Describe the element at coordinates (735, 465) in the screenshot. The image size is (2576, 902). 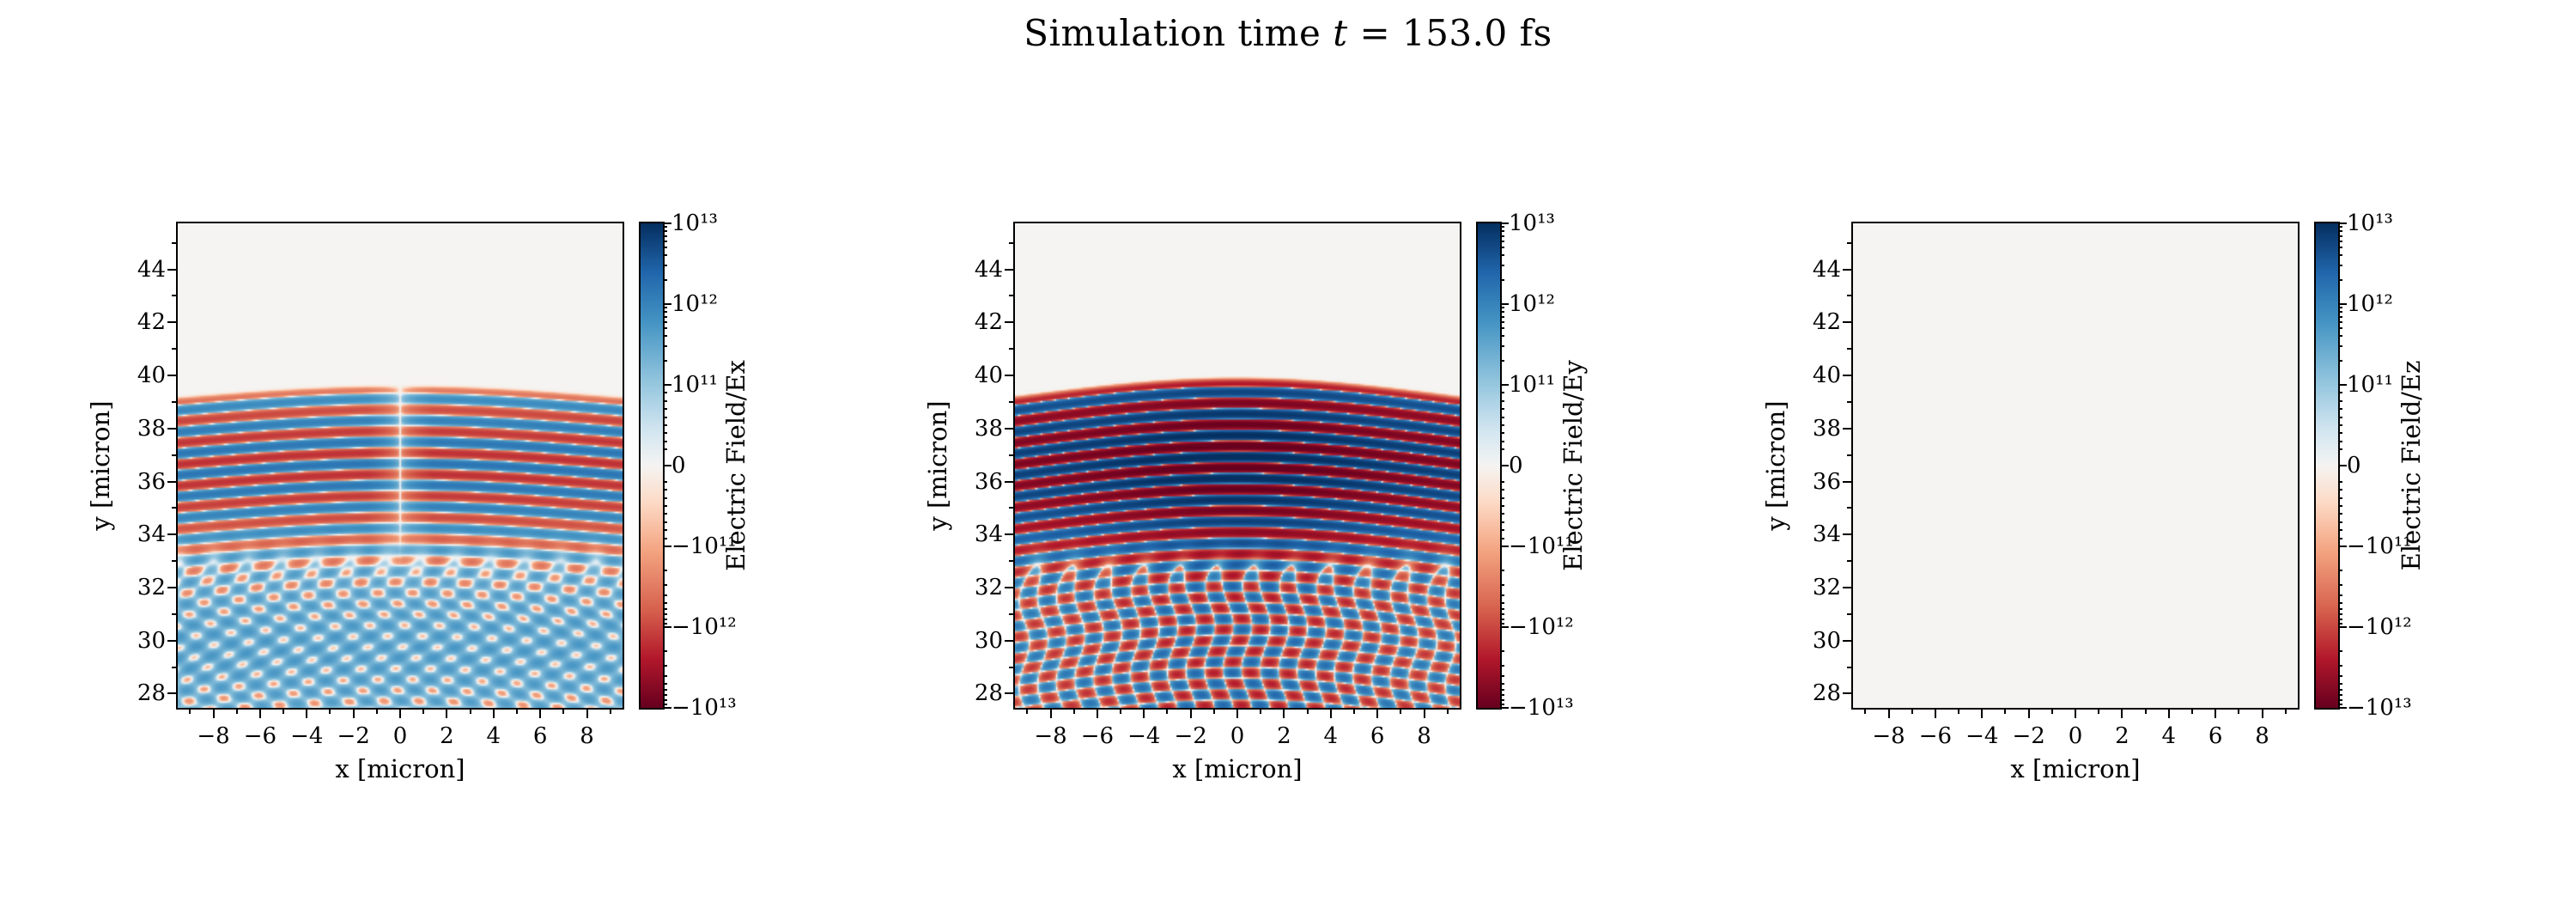
I see `colorbar-label-ex: Electric Field/Ex` at that location.